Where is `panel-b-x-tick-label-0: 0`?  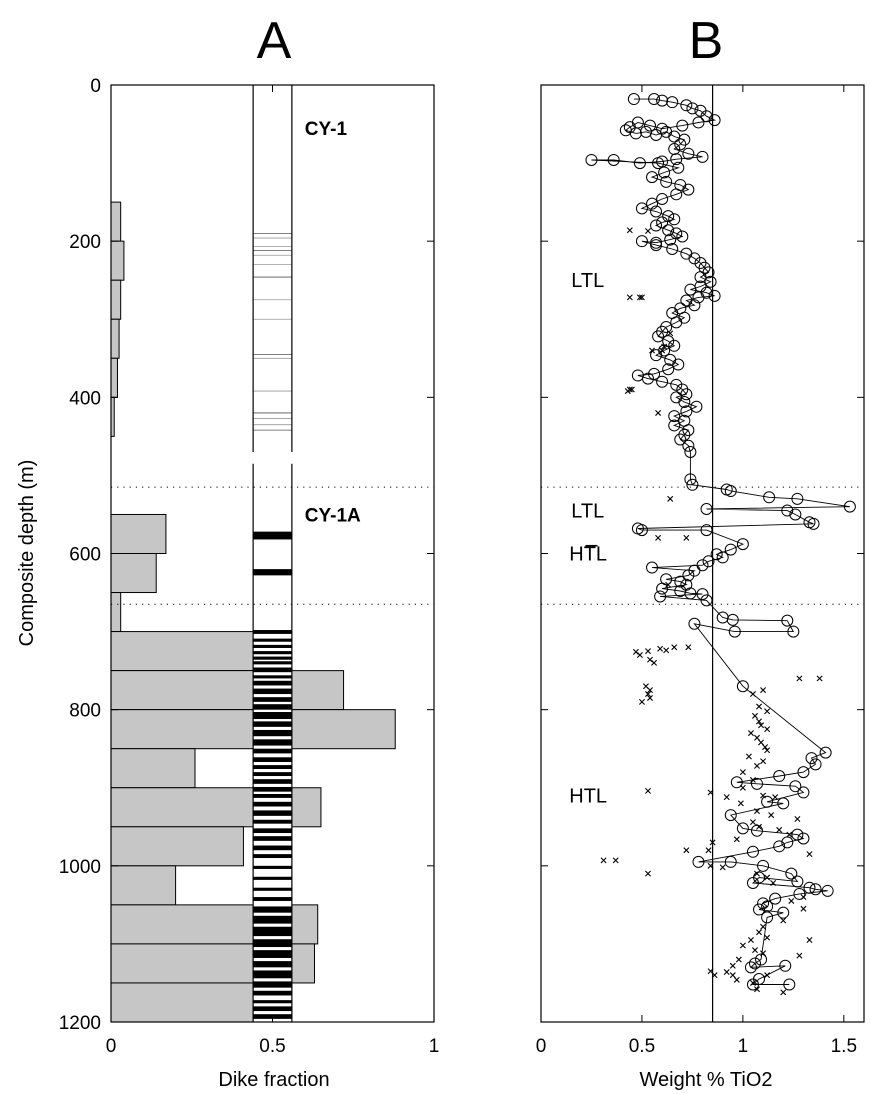
panel-b-x-tick-label-0: 0 is located at coordinates (541, 1046).